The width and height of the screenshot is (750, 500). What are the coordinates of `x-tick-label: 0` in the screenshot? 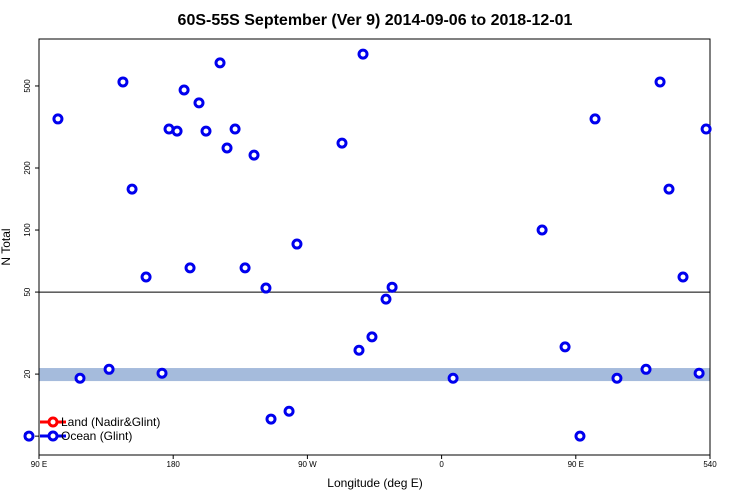 It's located at (441, 464).